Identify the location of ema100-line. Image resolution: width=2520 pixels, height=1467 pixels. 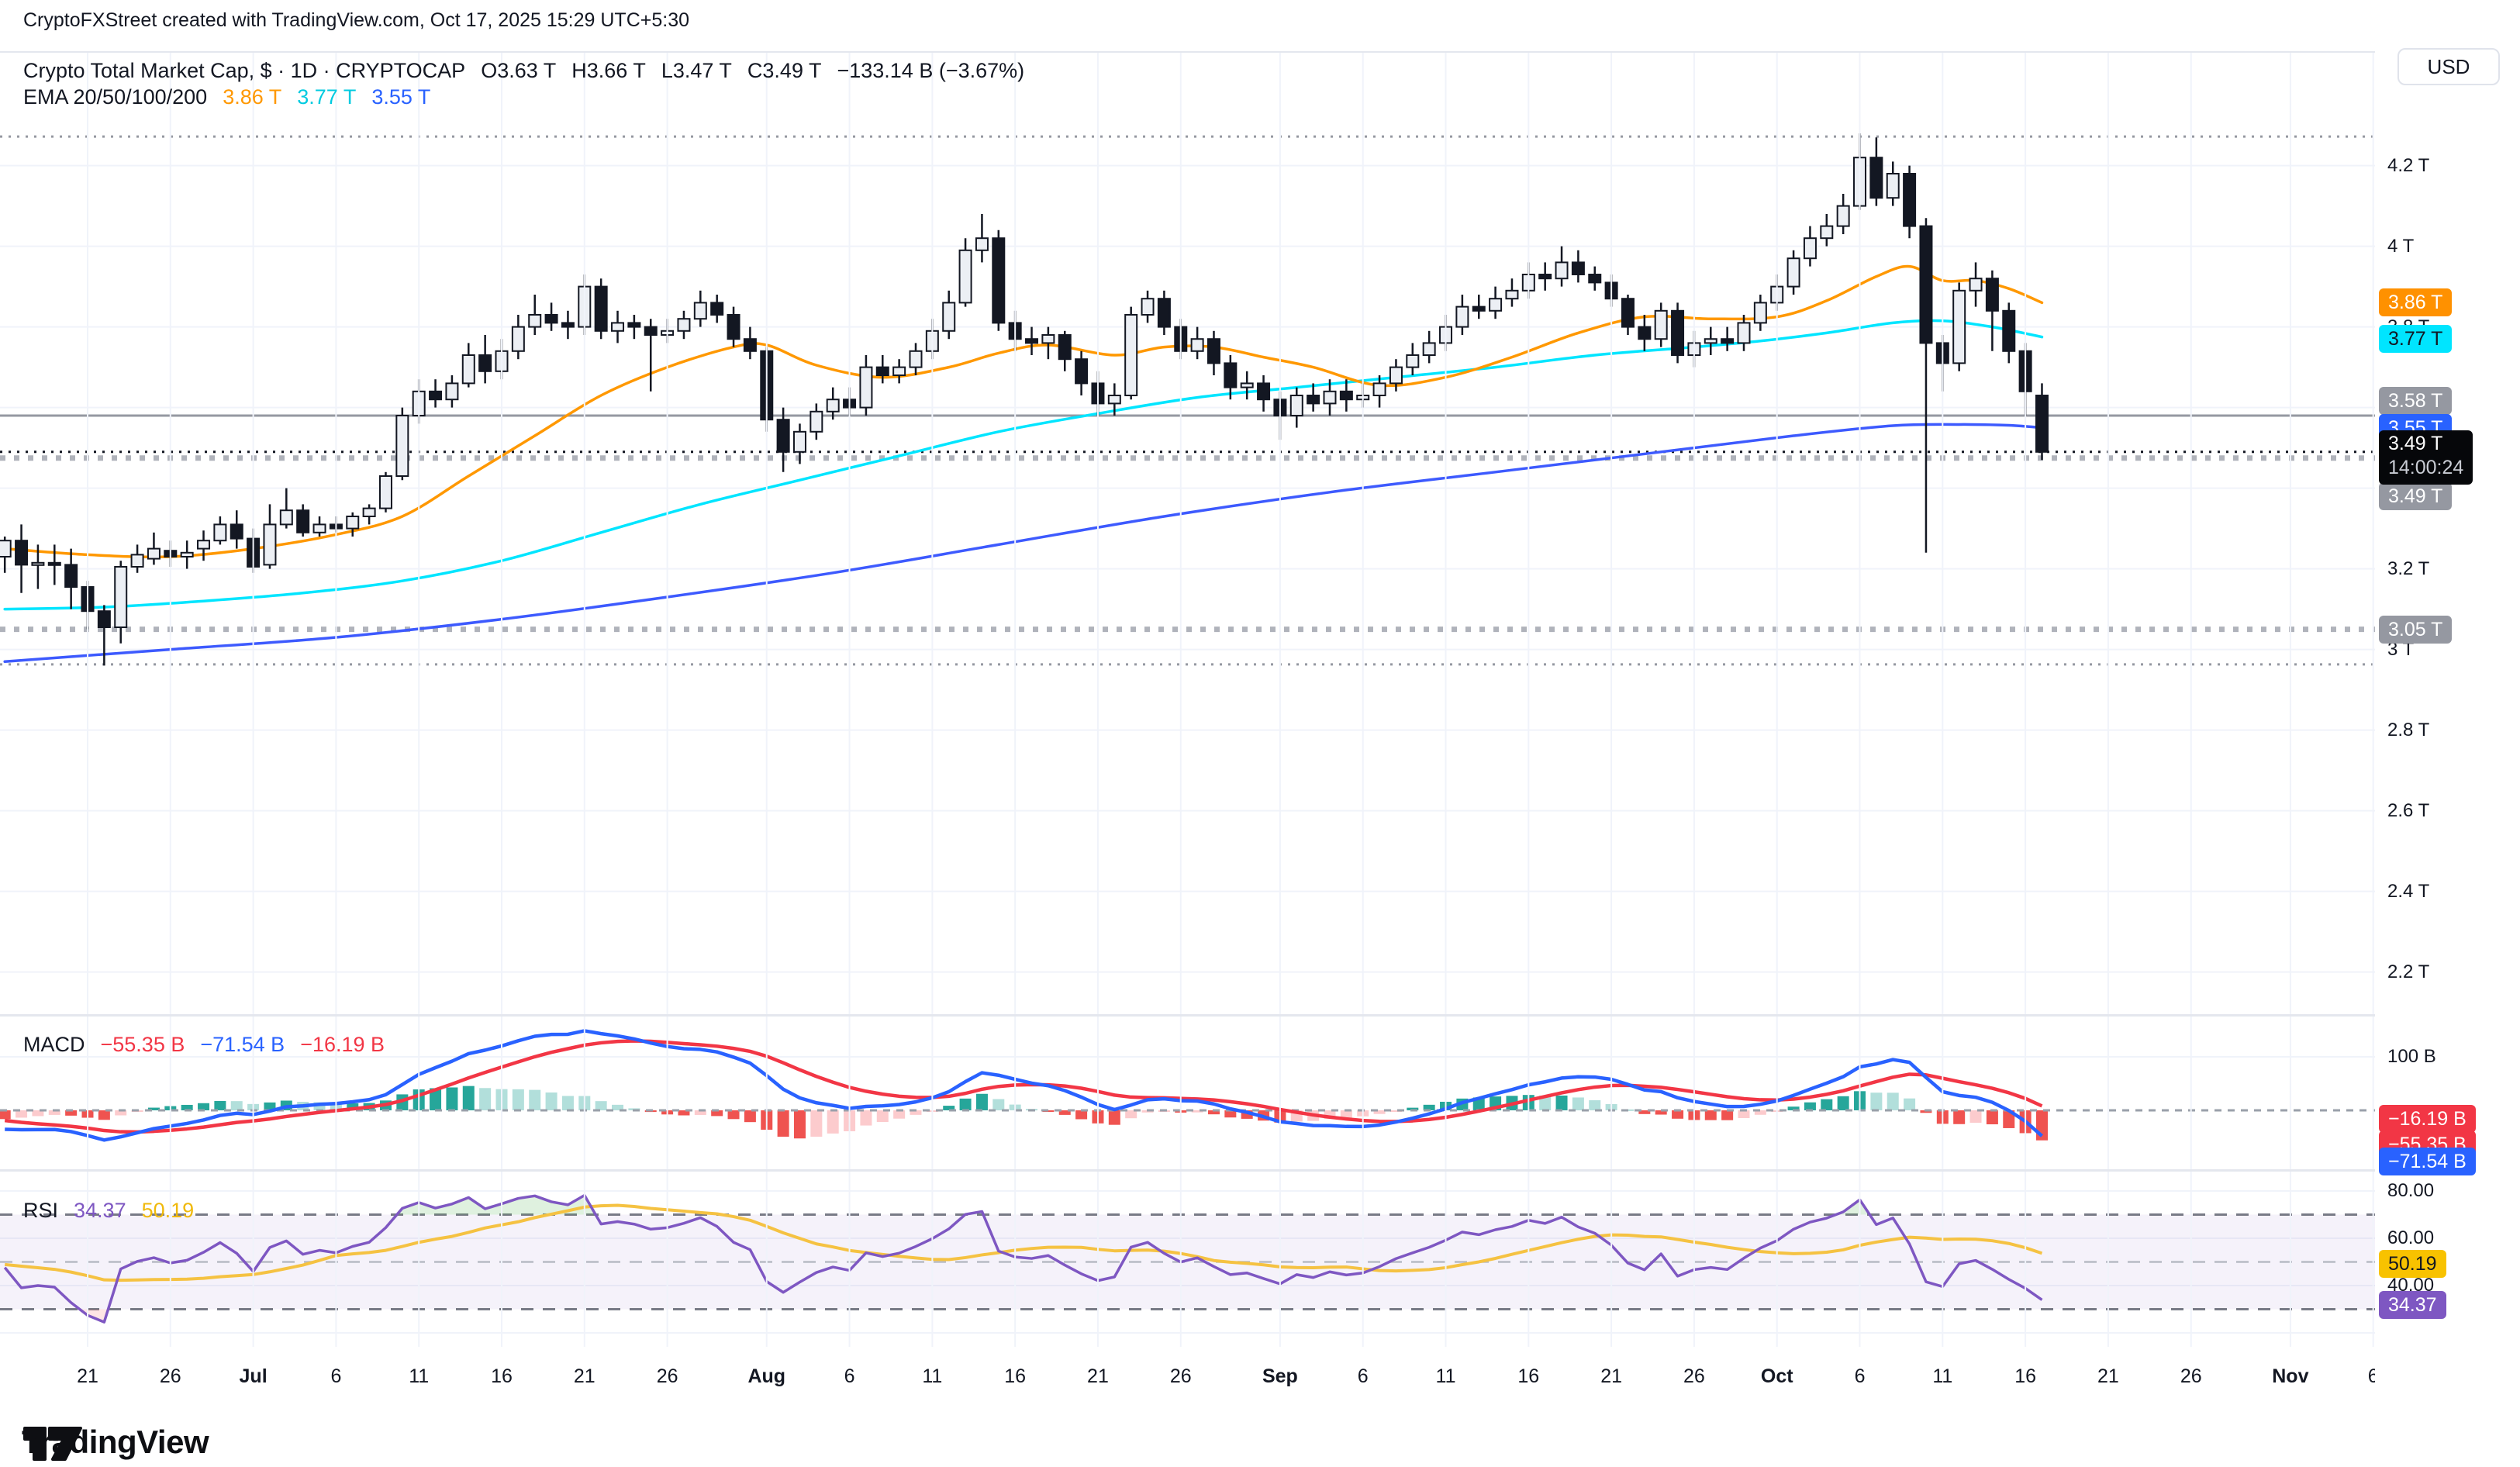
(1023, 543).